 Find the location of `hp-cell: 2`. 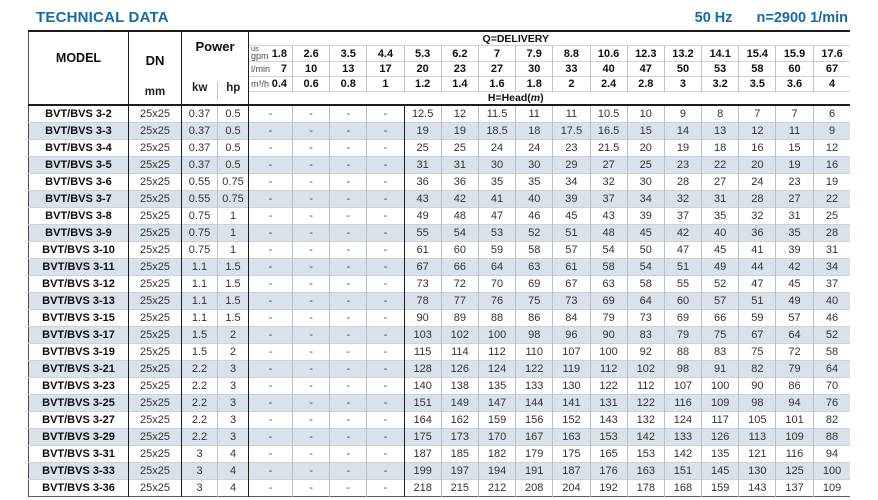

hp-cell: 2 is located at coordinates (233, 335).